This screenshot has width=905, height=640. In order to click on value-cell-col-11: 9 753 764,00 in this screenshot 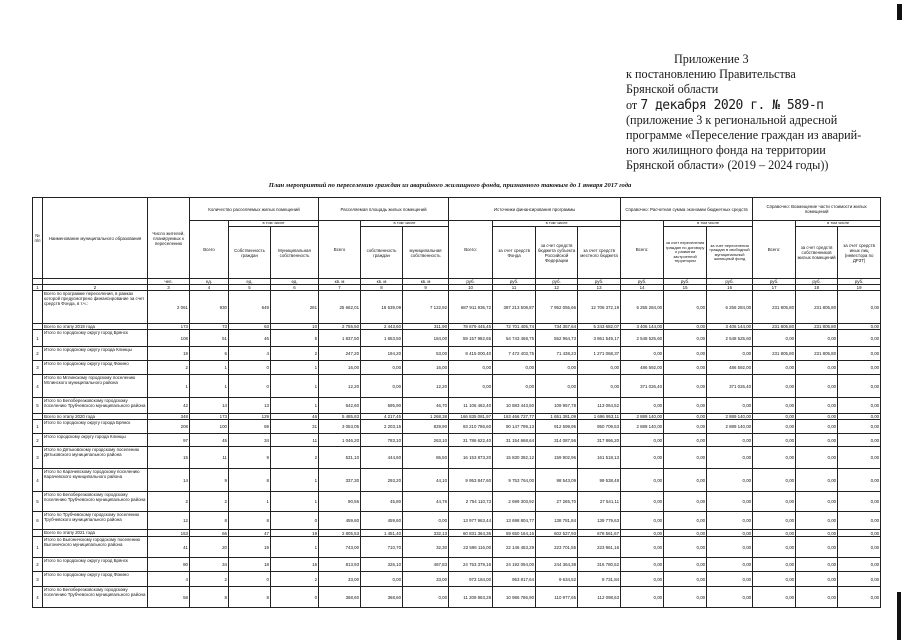, I will do `click(514, 480)`.